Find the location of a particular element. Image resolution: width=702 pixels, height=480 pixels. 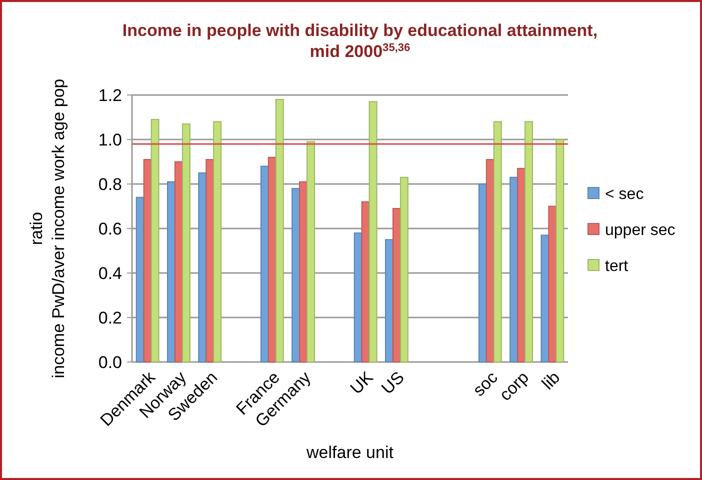

x-tick-label: lib is located at coordinates (551, 381).